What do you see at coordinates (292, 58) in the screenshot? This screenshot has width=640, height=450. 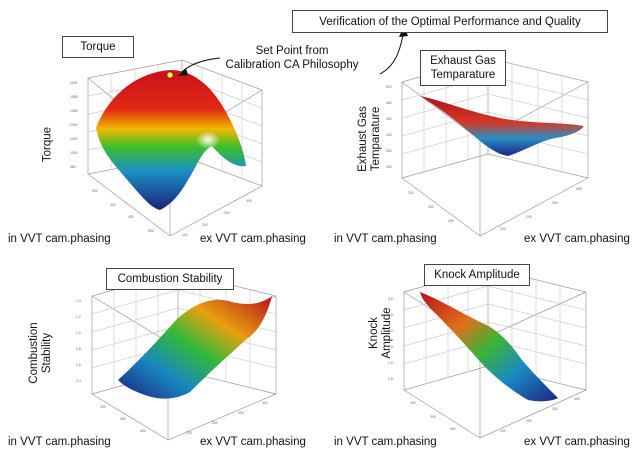 I see `set-point-label: Set Point from Calibration CA Philosophy` at bounding box center [292, 58].